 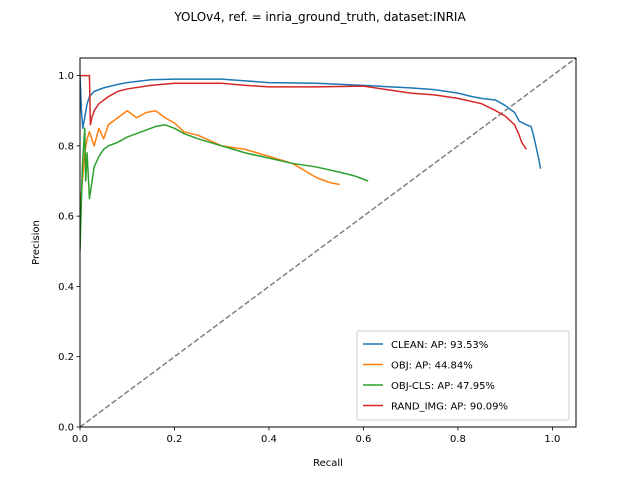 I want to click on x-tick-label: 0.8, so click(x=458, y=439).